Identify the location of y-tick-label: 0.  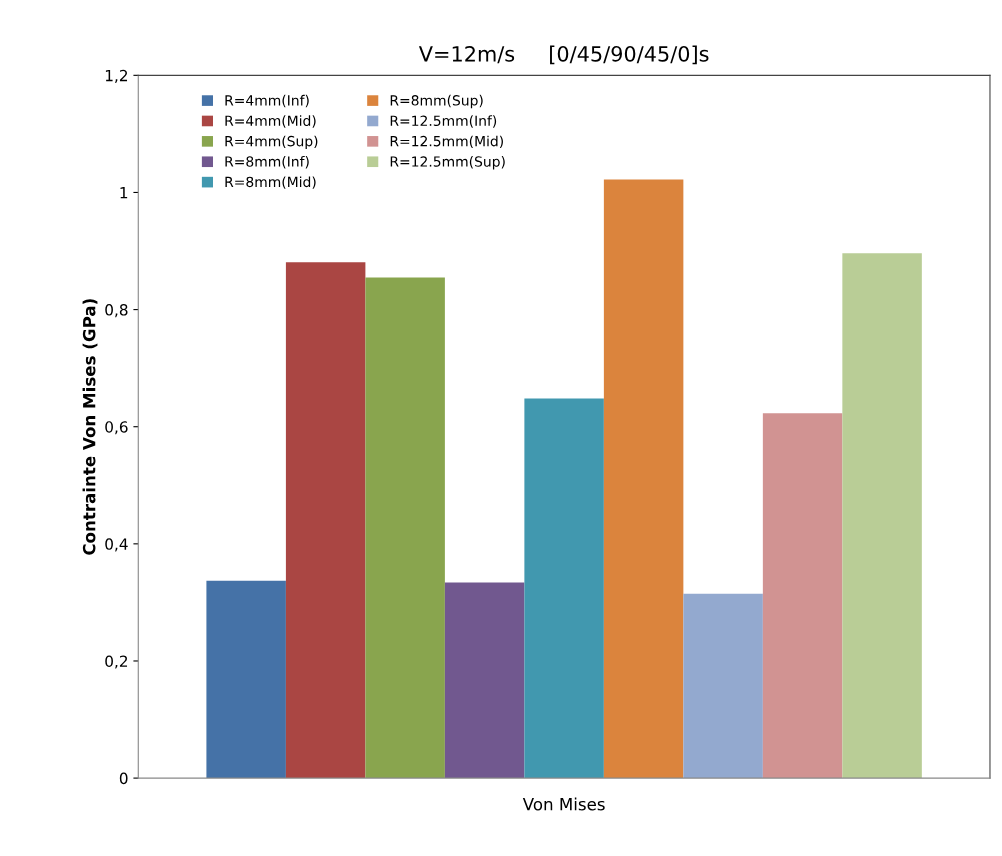
(123, 778).